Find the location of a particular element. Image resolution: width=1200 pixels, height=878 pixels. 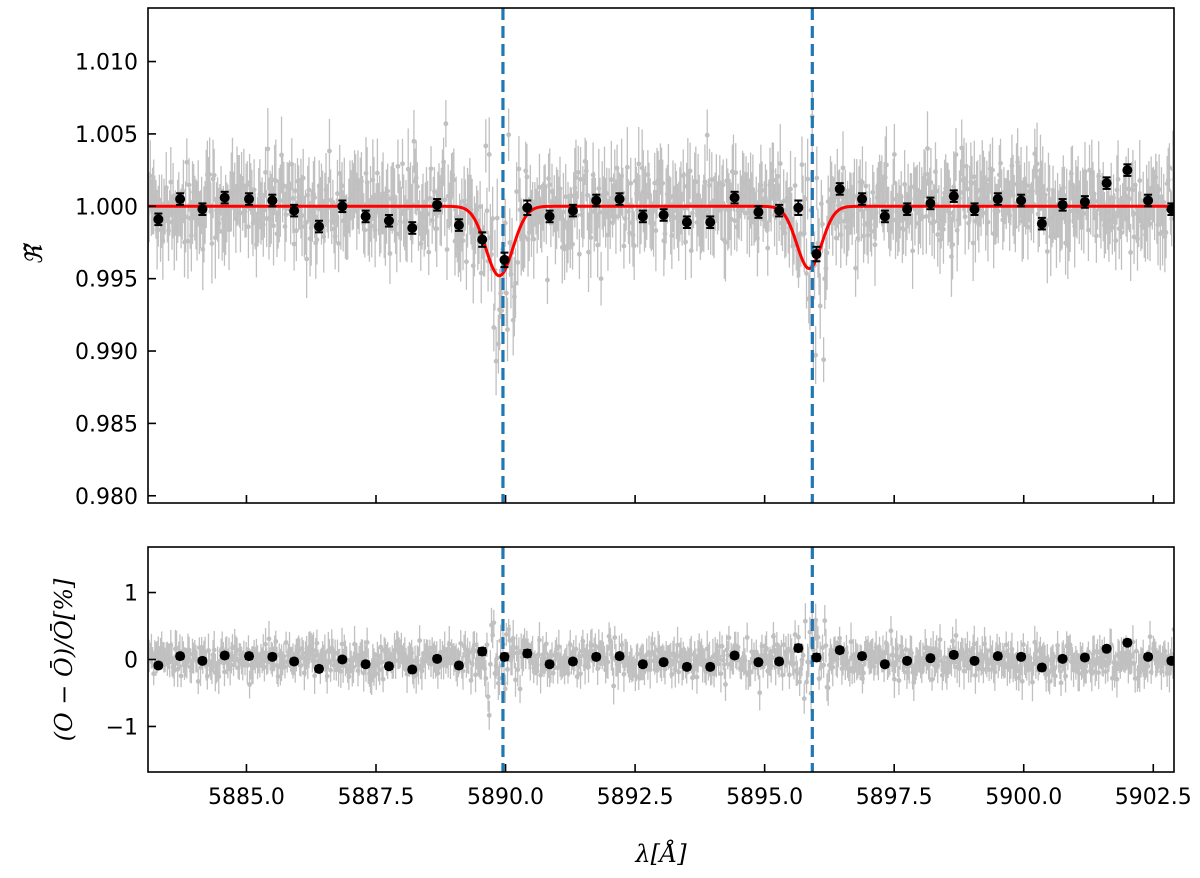

y-tick-label: 1 is located at coordinates (131, 594).